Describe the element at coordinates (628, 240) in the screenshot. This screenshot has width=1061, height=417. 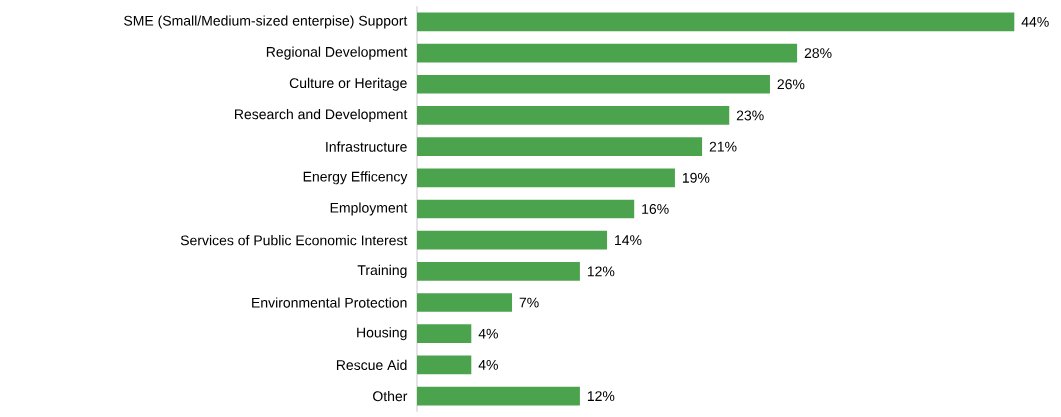
I see `data-label: 14%` at that location.